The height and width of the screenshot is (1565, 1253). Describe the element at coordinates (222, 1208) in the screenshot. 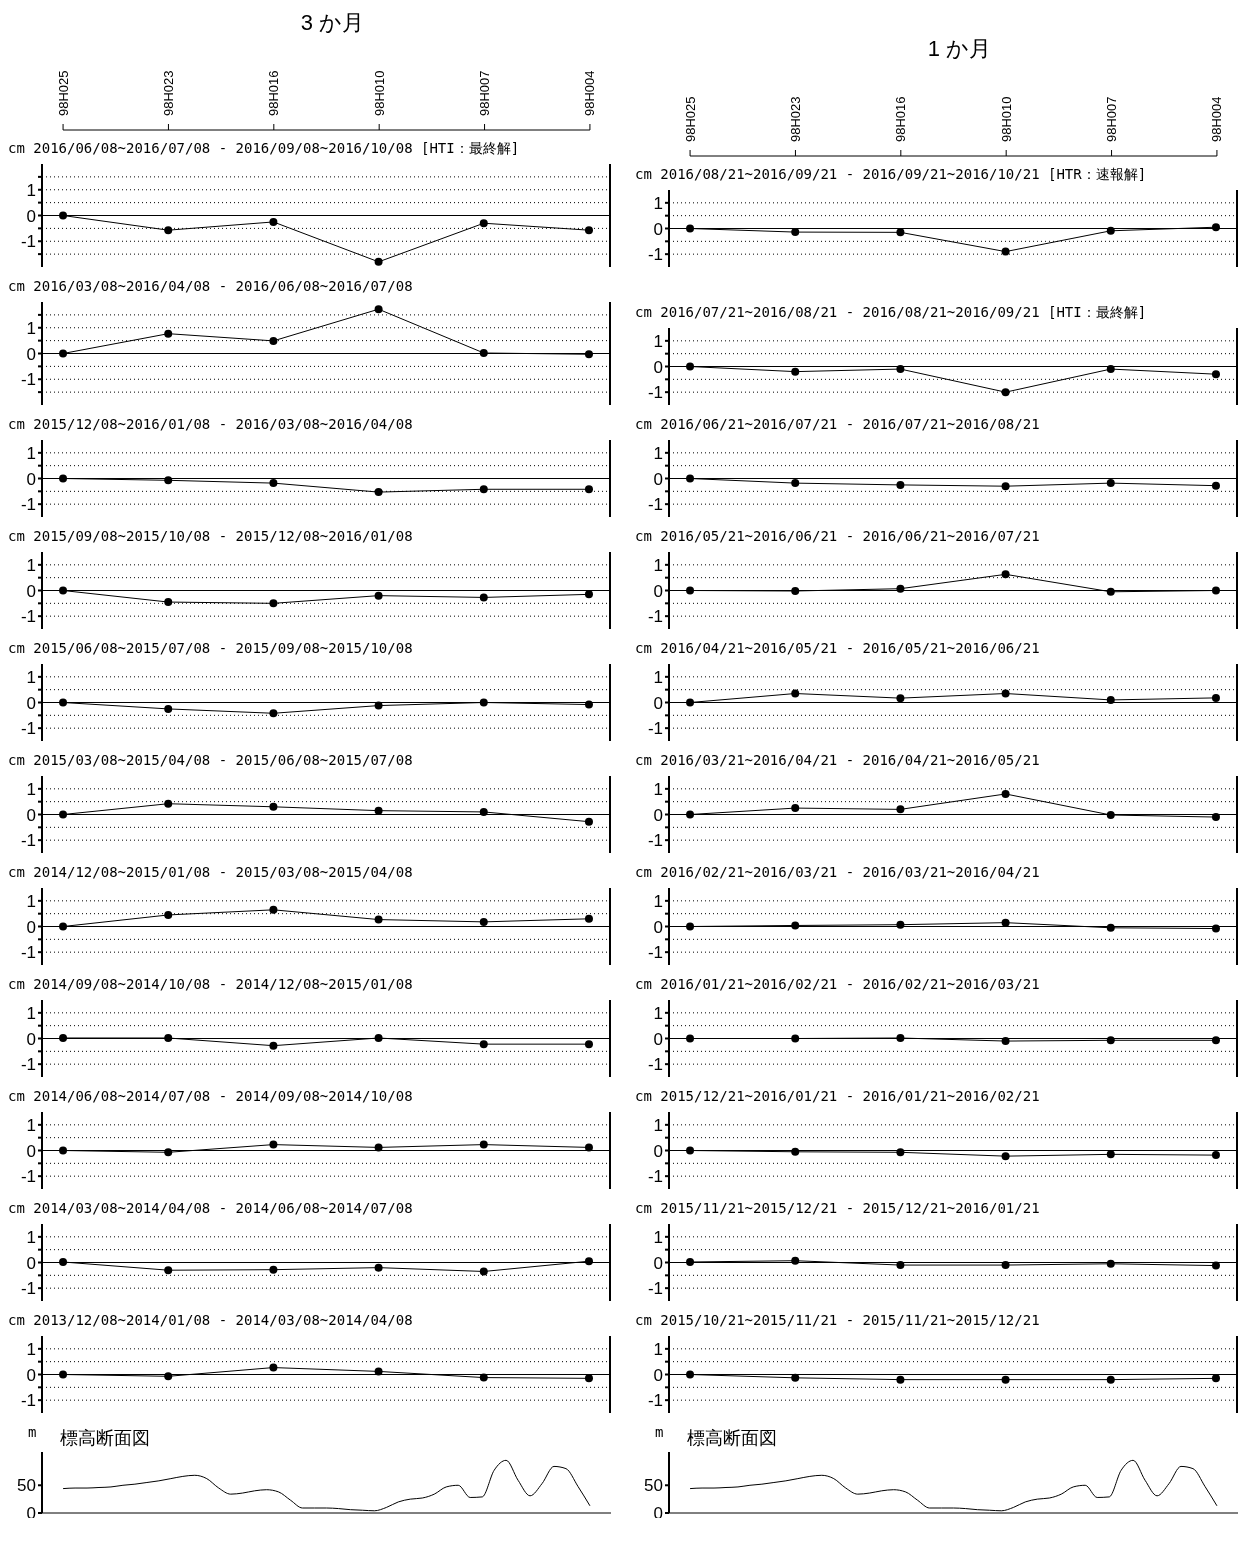

I see `chart-title: 2014/03/08~2014/04/08 - 2014/06/08~2014/07/08` at that location.